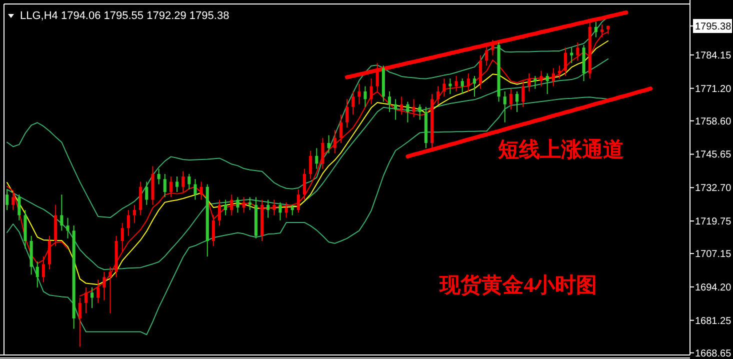 The image size is (733, 359). I want to click on line-series, so click(529, 122).